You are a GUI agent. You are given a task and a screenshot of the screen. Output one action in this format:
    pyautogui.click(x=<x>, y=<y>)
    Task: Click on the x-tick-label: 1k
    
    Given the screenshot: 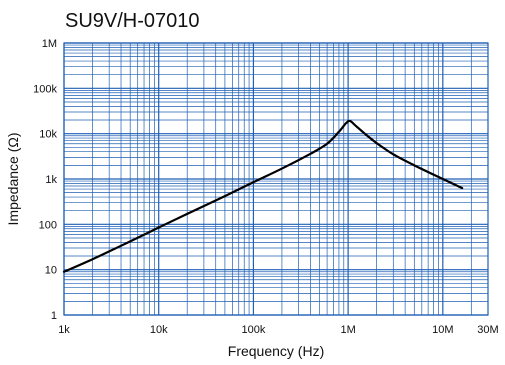 What is the action you would take?
    pyautogui.click(x=64, y=330)
    